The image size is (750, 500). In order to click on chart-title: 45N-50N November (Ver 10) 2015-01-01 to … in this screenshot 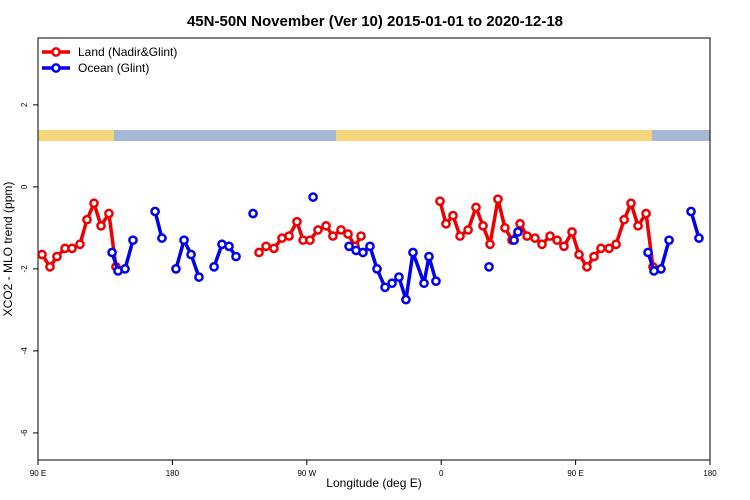, I will do `click(375, 21)`.